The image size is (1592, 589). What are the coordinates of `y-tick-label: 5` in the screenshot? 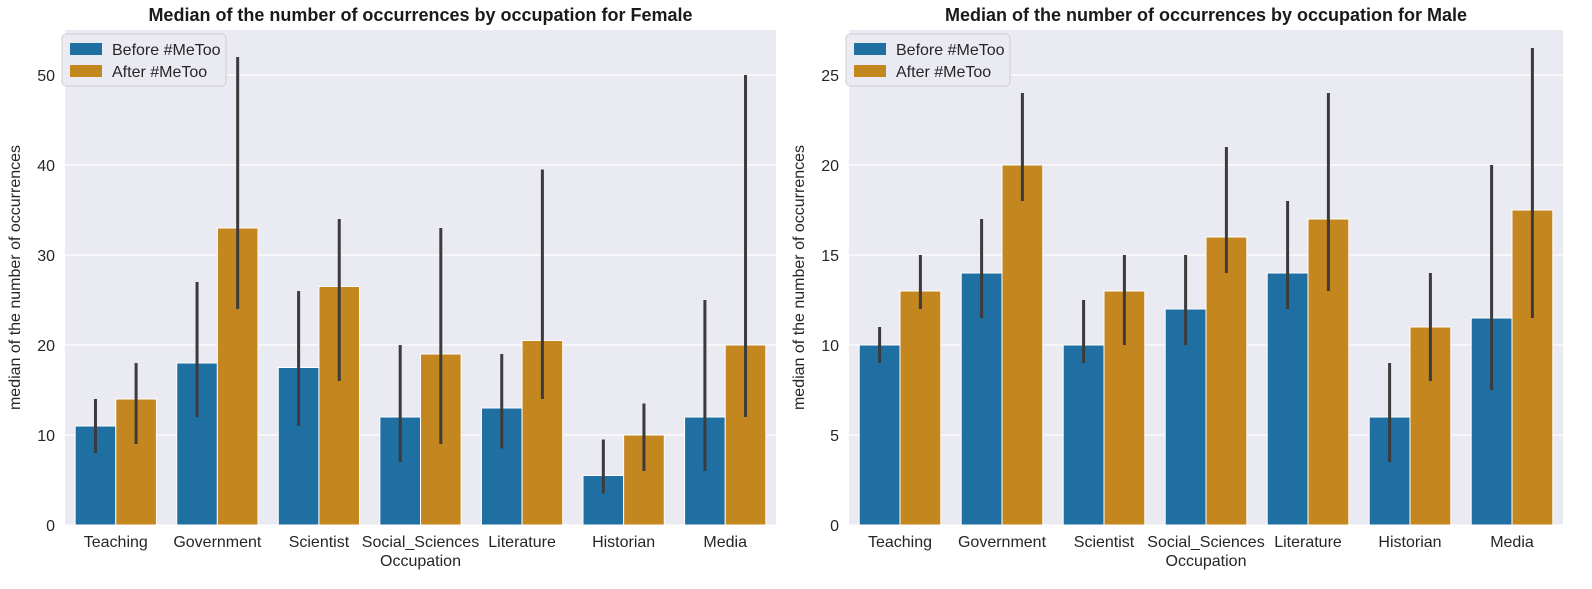 It's located at (834, 436).